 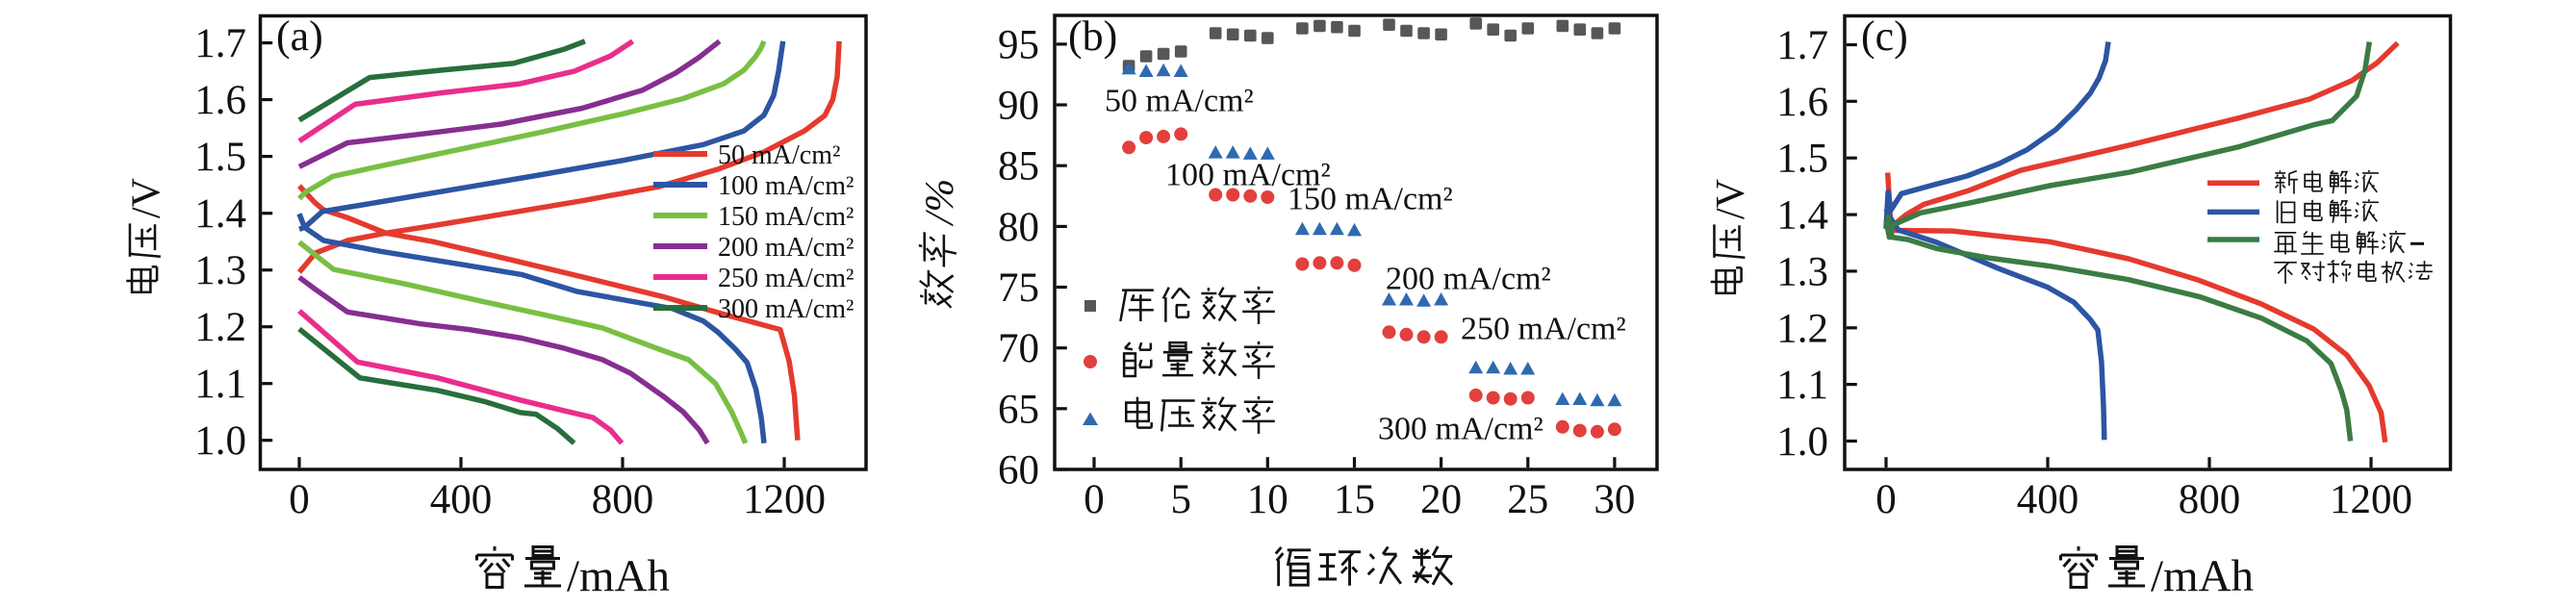 What do you see at coordinates (1018, 167) in the screenshot?
I see `svg-text: 85` at bounding box center [1018, 167].